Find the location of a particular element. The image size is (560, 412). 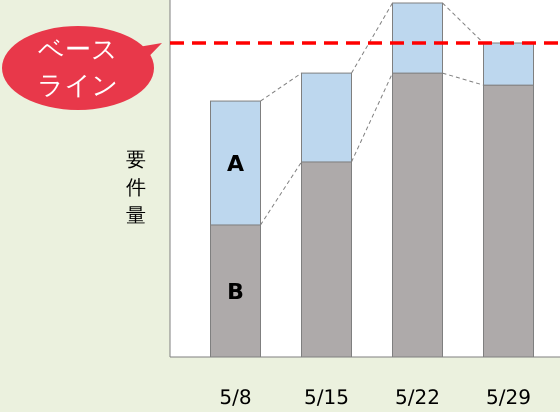

series-label: A is located at coordinates (235, 165).